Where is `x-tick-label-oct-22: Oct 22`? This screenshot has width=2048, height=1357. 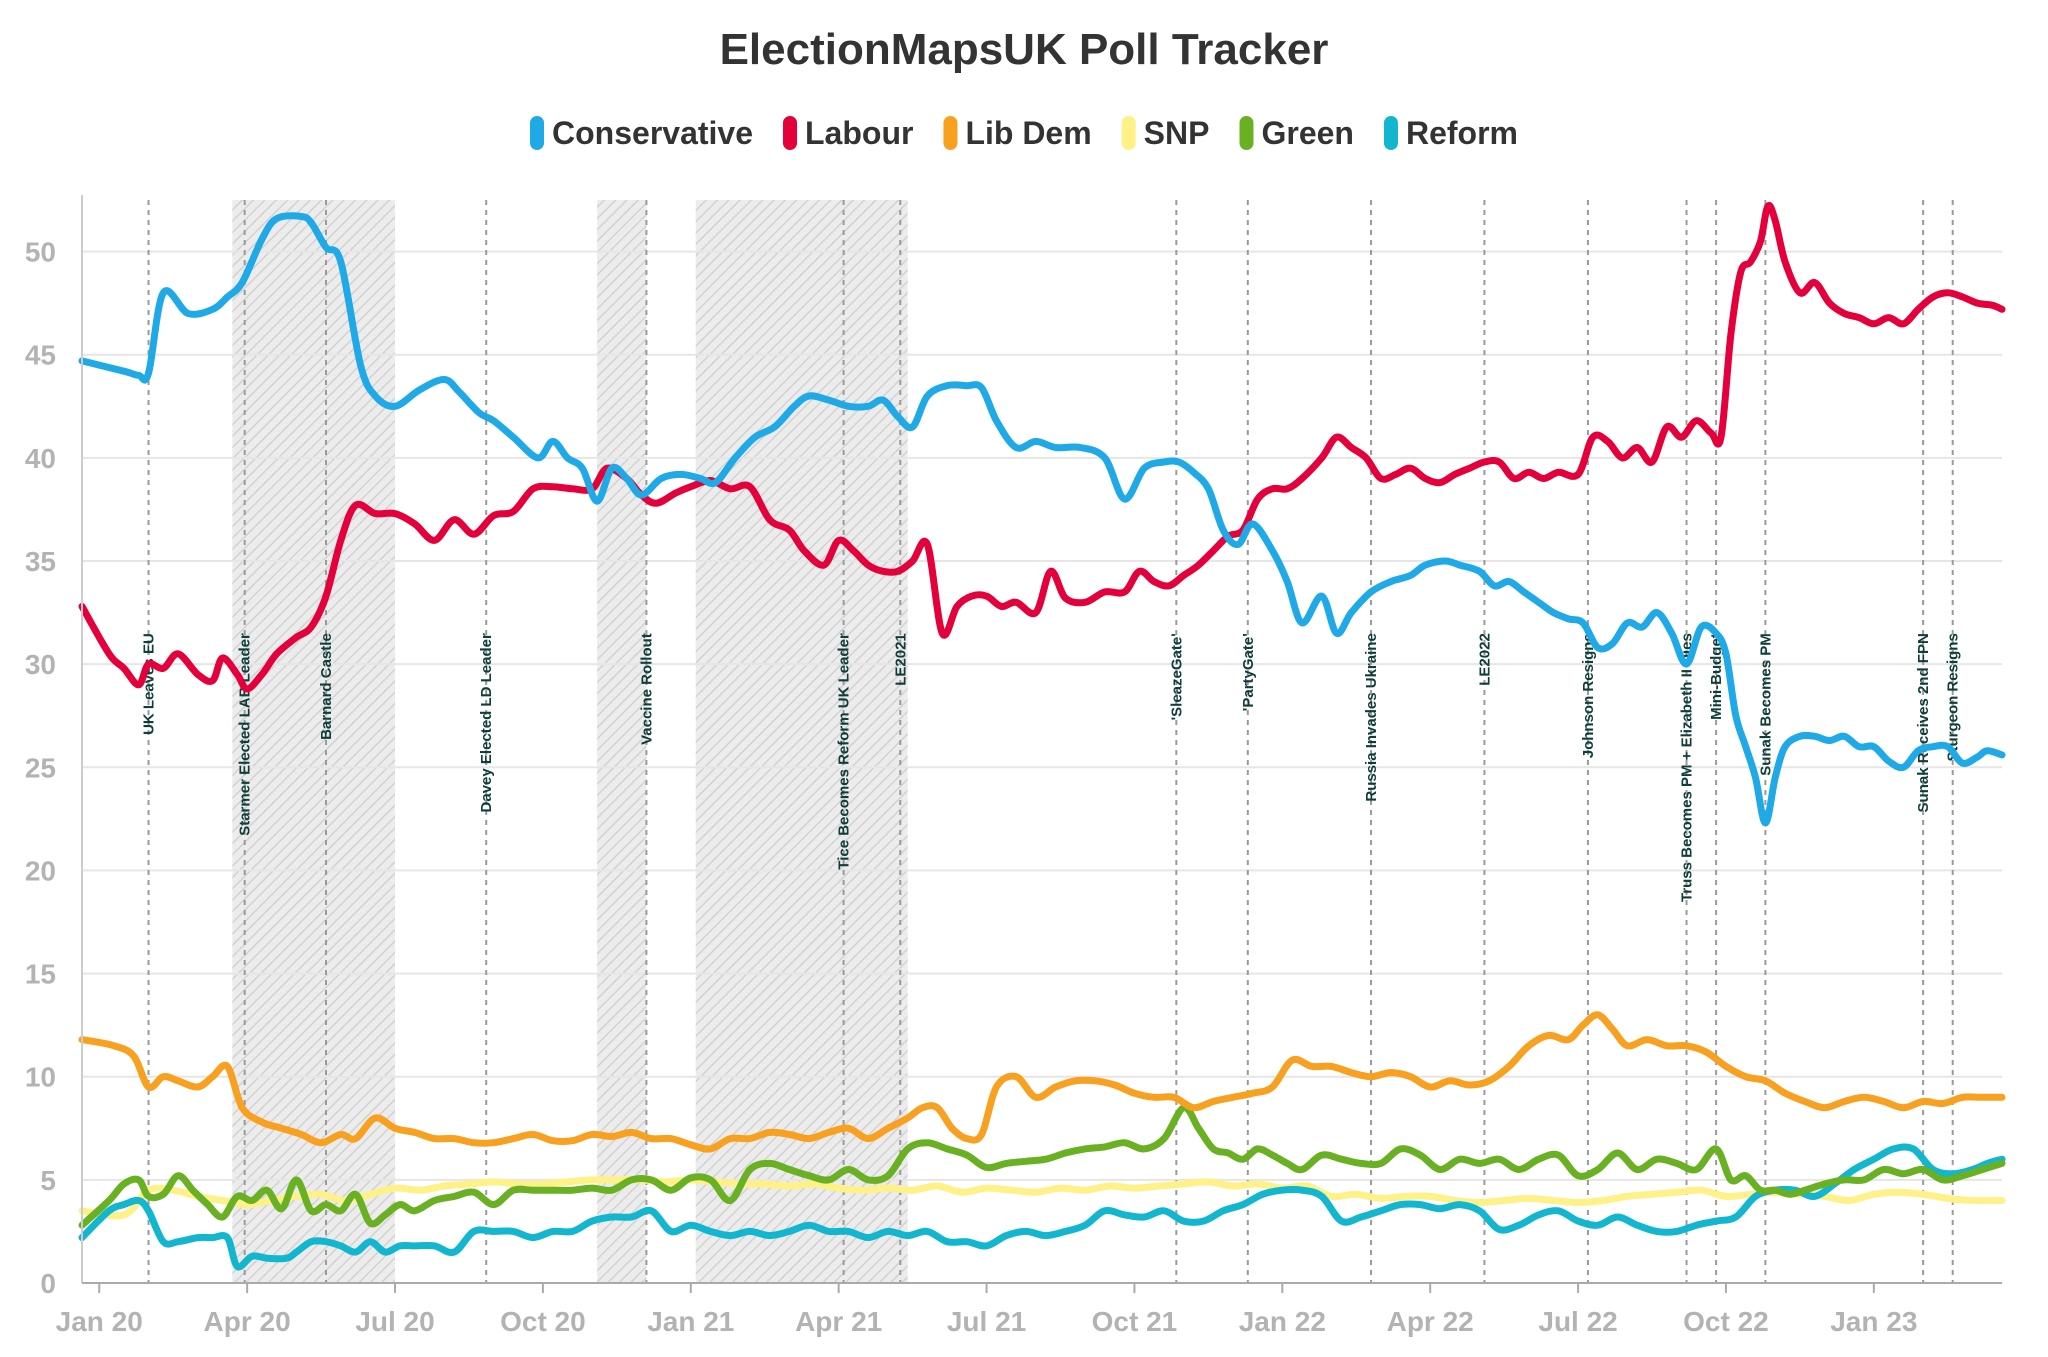
x-tick-label-oct-22: Oct 22 is located at coordinates (1726, 1321).